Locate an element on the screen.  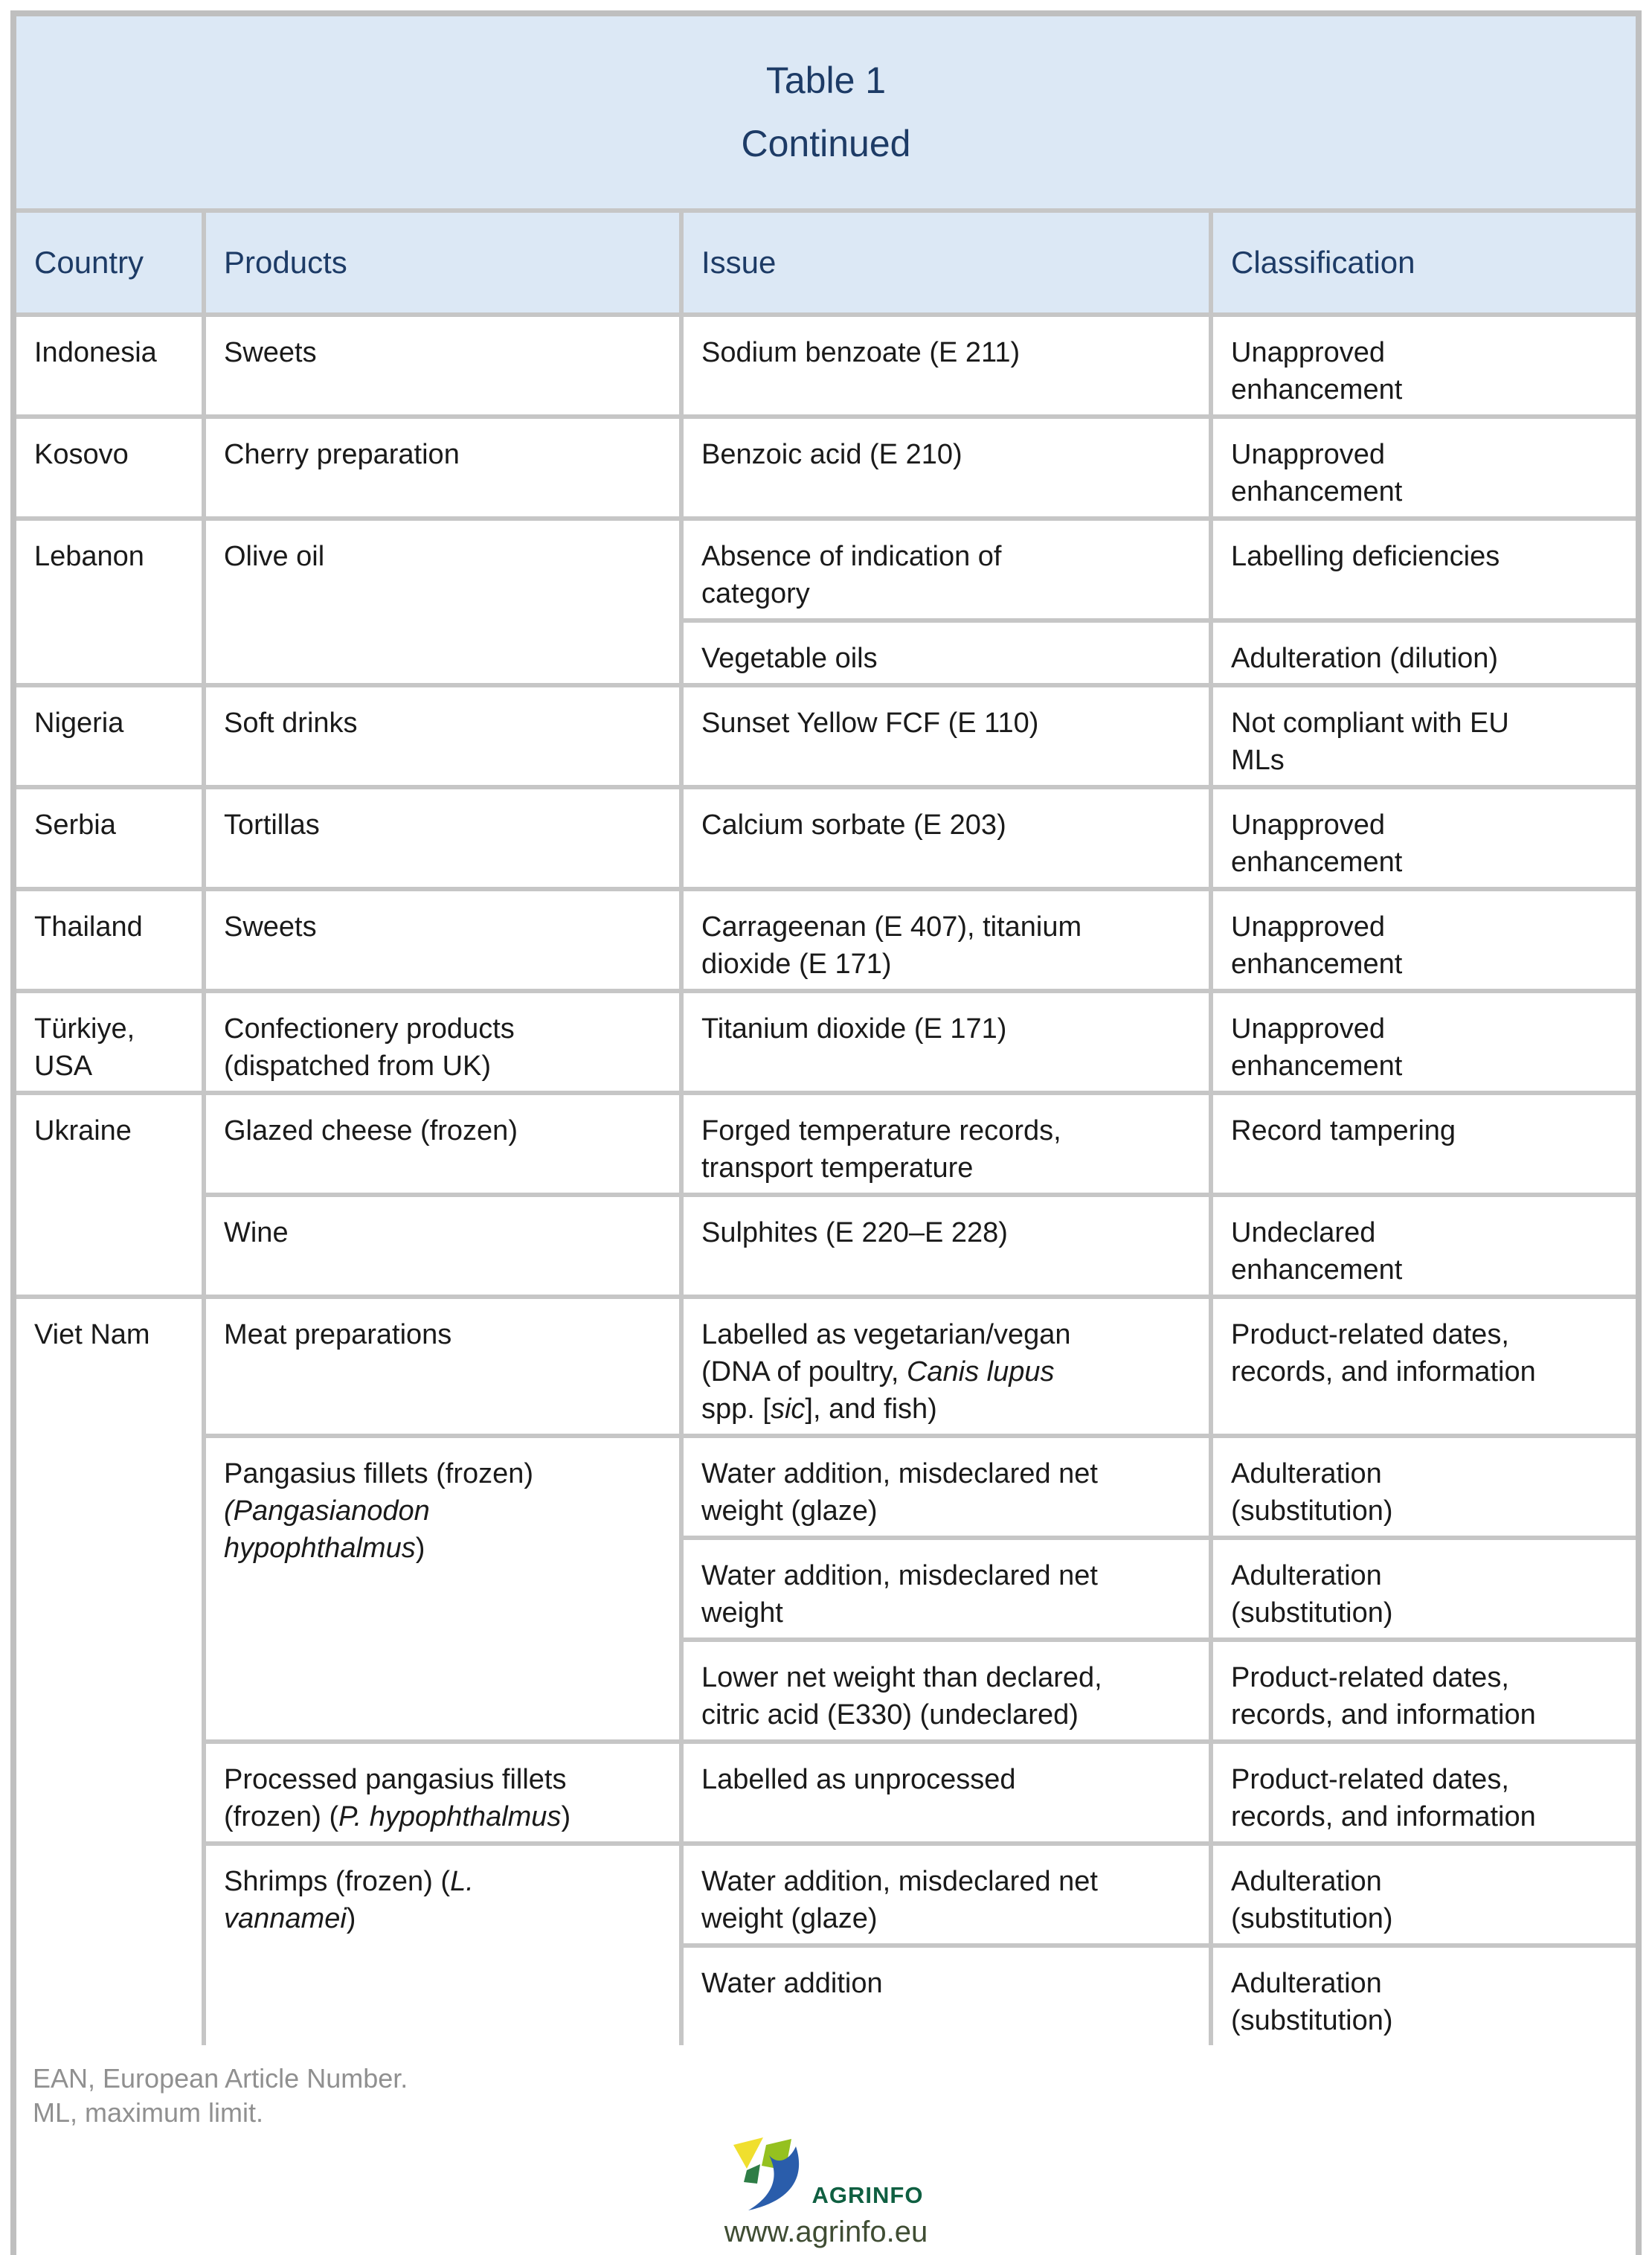
cell-issue: Sulphites (E 220–E 228) is located at coordinates (946, 1246).